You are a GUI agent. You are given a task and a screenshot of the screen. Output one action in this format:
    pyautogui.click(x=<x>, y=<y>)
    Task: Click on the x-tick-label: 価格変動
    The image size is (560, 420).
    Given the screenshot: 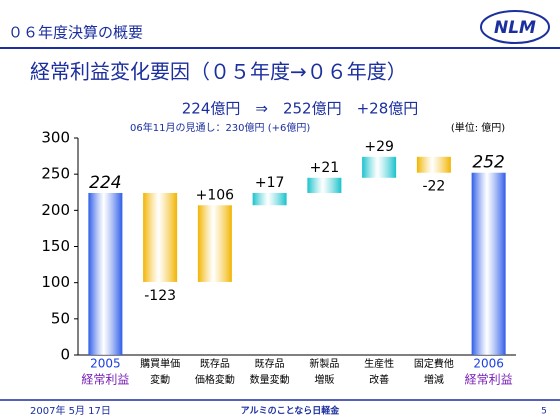 What is the action you would take?
    pyautogui.click(x=215, y=379)
    